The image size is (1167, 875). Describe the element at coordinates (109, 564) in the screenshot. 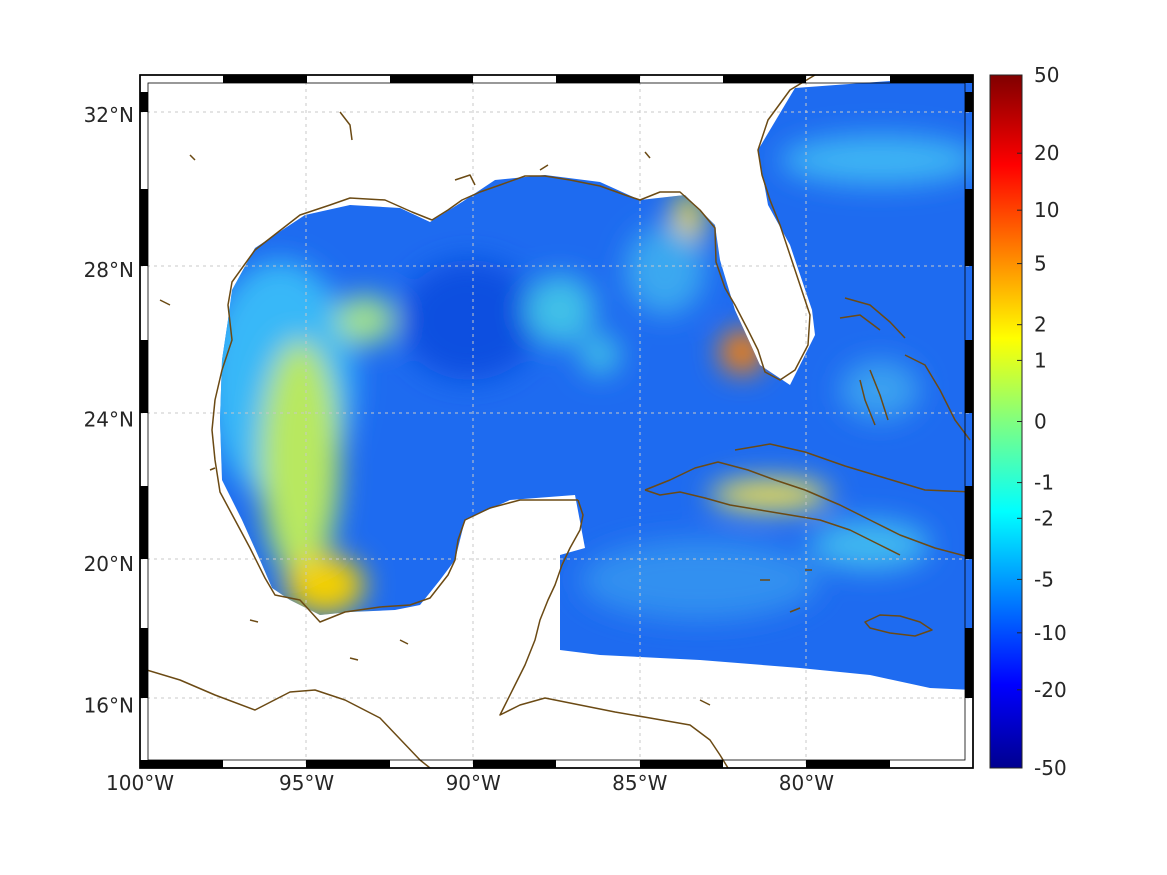

I see `y-tick-label: 20°N` at that location.